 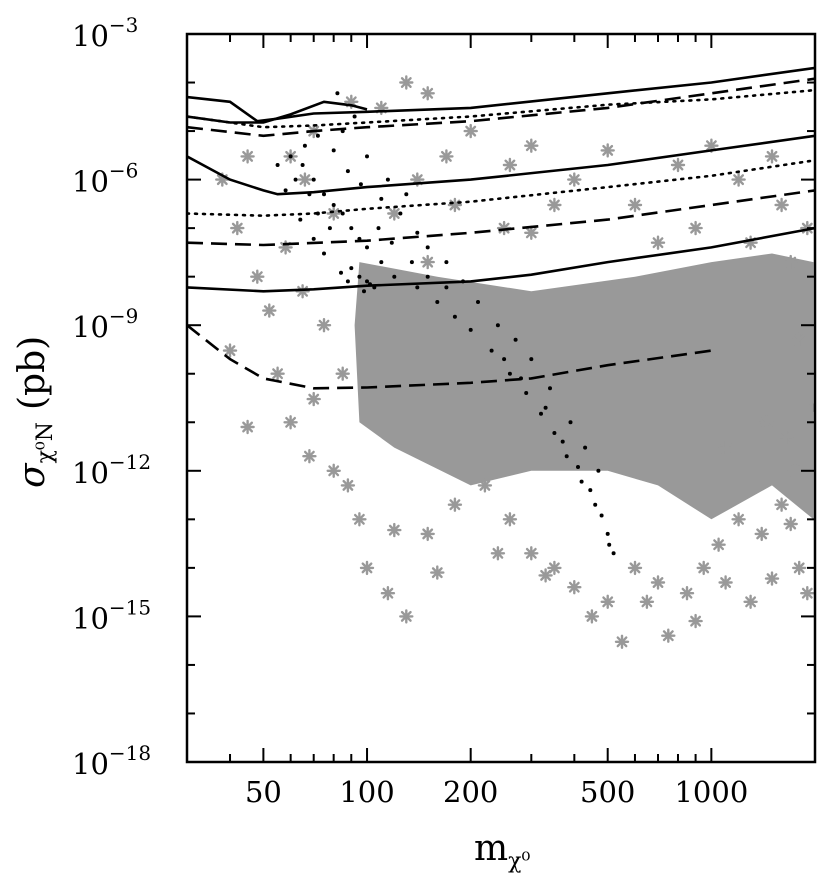 What do you see at coordinates (35, 412) in the screenshot?
I see `y-axis-label: σχ⁰N (pb)` at bounding box center [35, 412].